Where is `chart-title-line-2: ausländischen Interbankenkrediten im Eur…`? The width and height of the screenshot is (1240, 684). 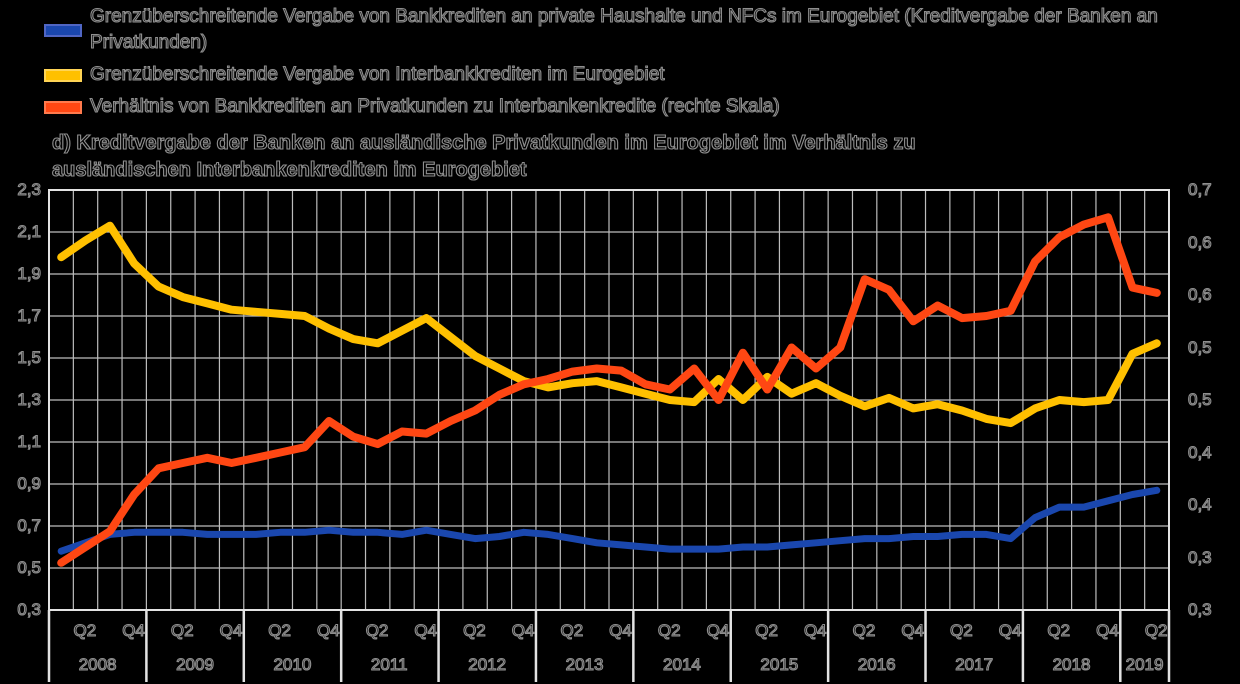
chart-title-line-2: ausländischen Interbankenkrediten im Eur… is located at coordinates (289, 169).